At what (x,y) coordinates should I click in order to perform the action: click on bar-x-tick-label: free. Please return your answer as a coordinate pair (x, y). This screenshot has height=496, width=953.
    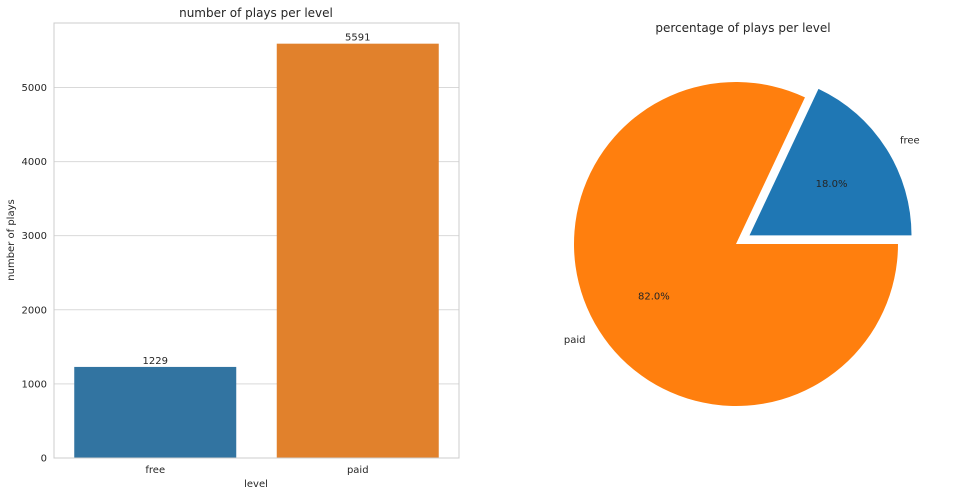
    Looking at the image, I should click on (155, 470).